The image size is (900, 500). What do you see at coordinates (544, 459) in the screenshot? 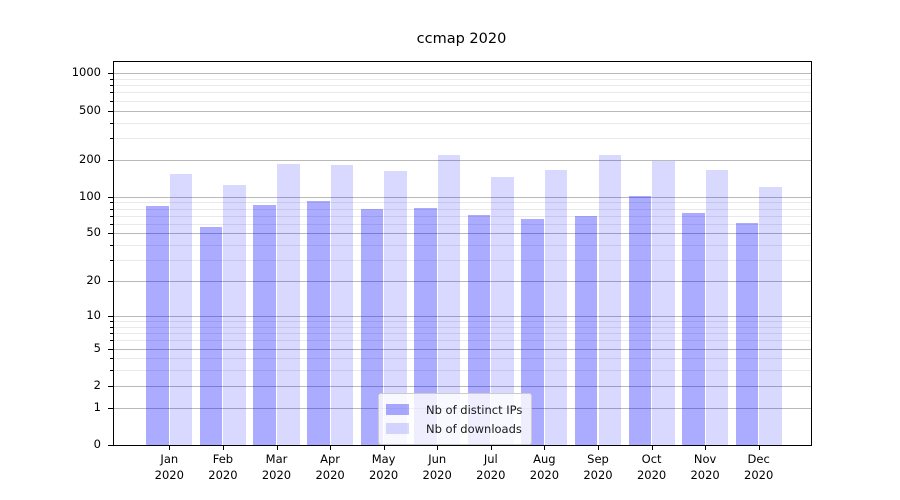
I see `x-tick-label-month: Aug` at bounding box center [544, 459].